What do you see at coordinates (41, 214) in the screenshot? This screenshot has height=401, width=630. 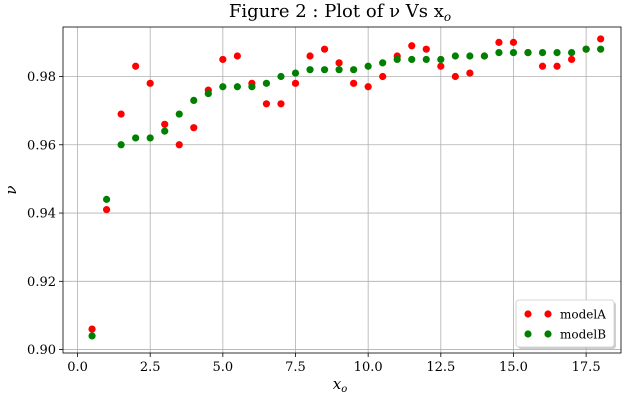 I see `y-tick-label: 0.94` at bounding box center [41, 214].